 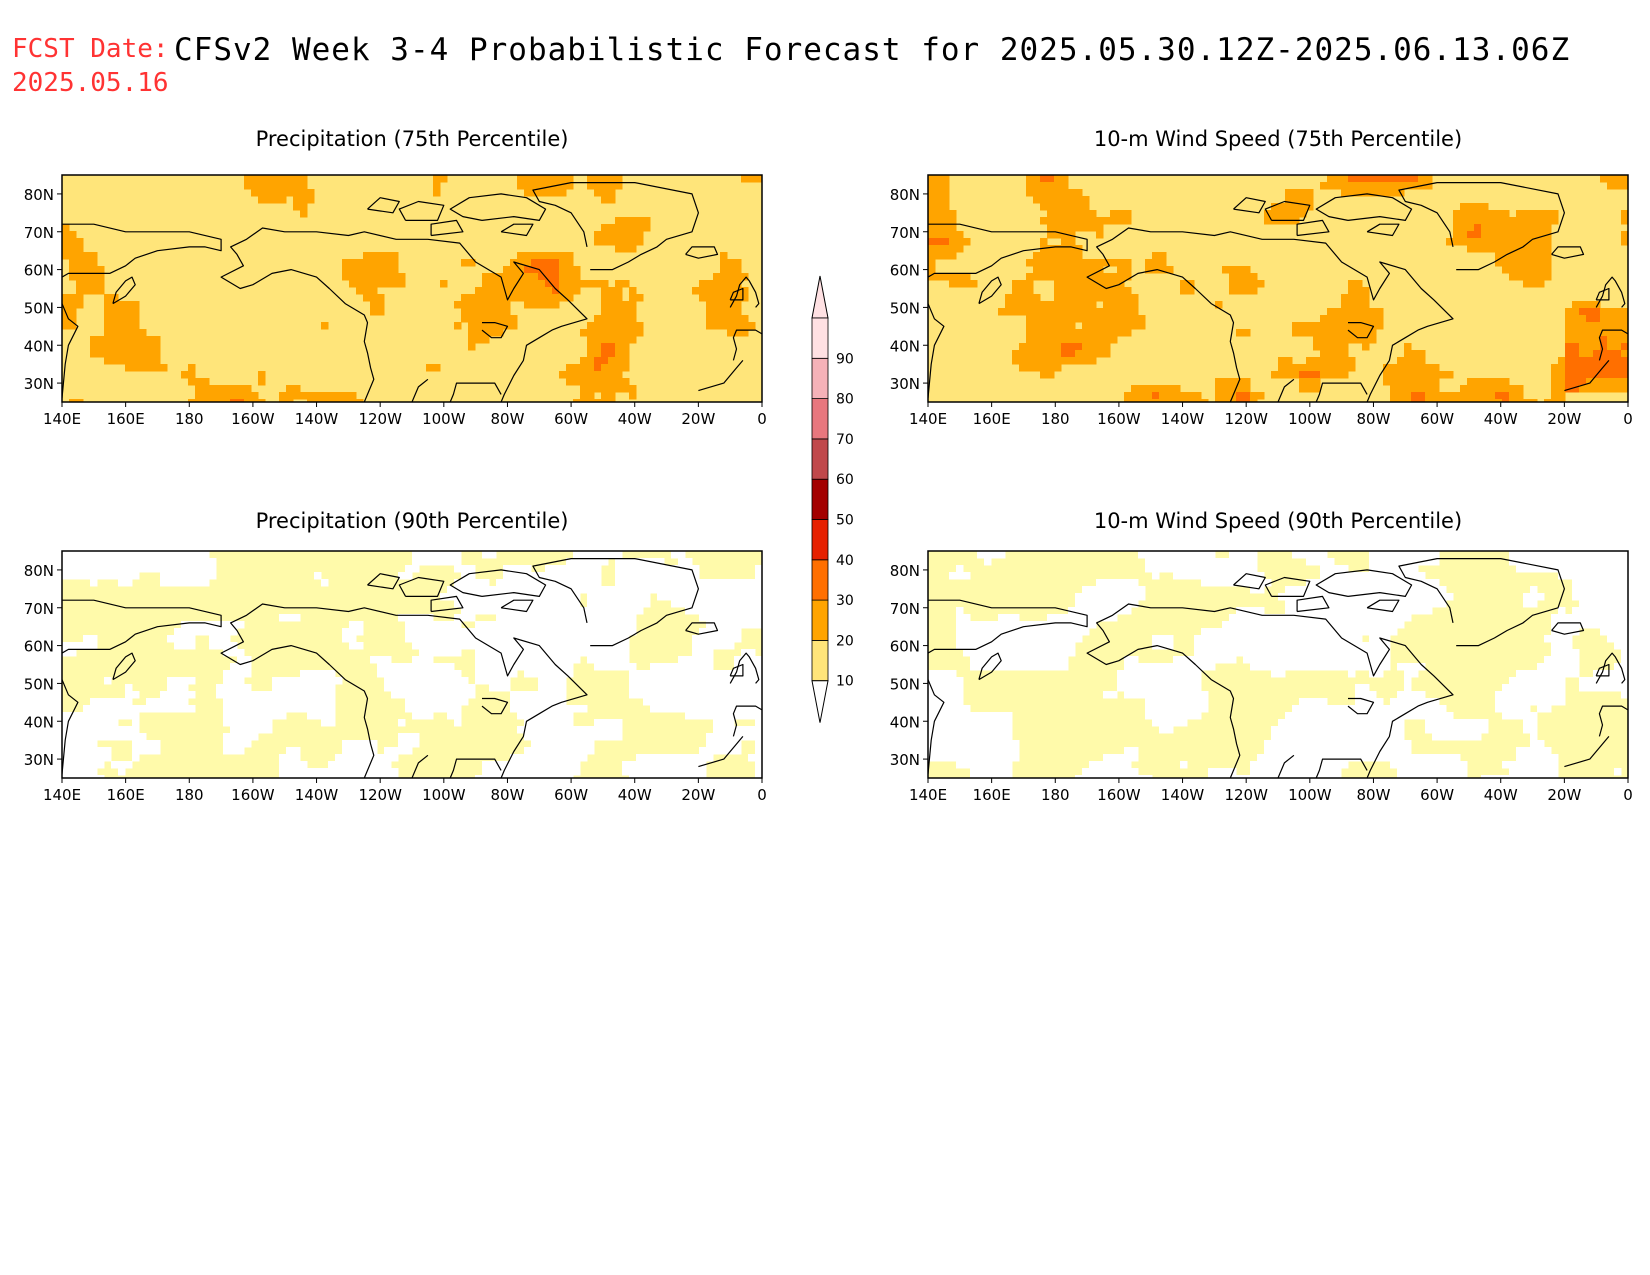 What do you see at coordinates (905, 760) in the screenshot?
I see `lat-tick-label: 30N` at bounding box center [905, 760].